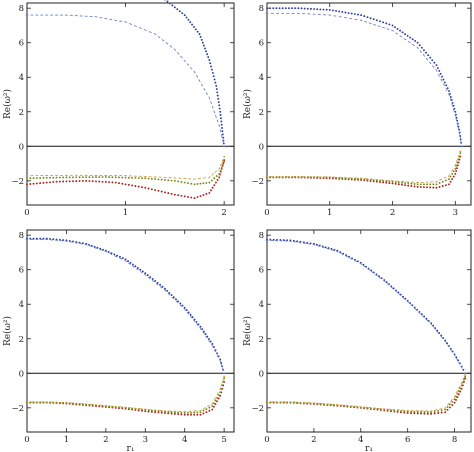 The image size is (474, 452). I want to click on y-tick-label: 4, so click(21, 305).